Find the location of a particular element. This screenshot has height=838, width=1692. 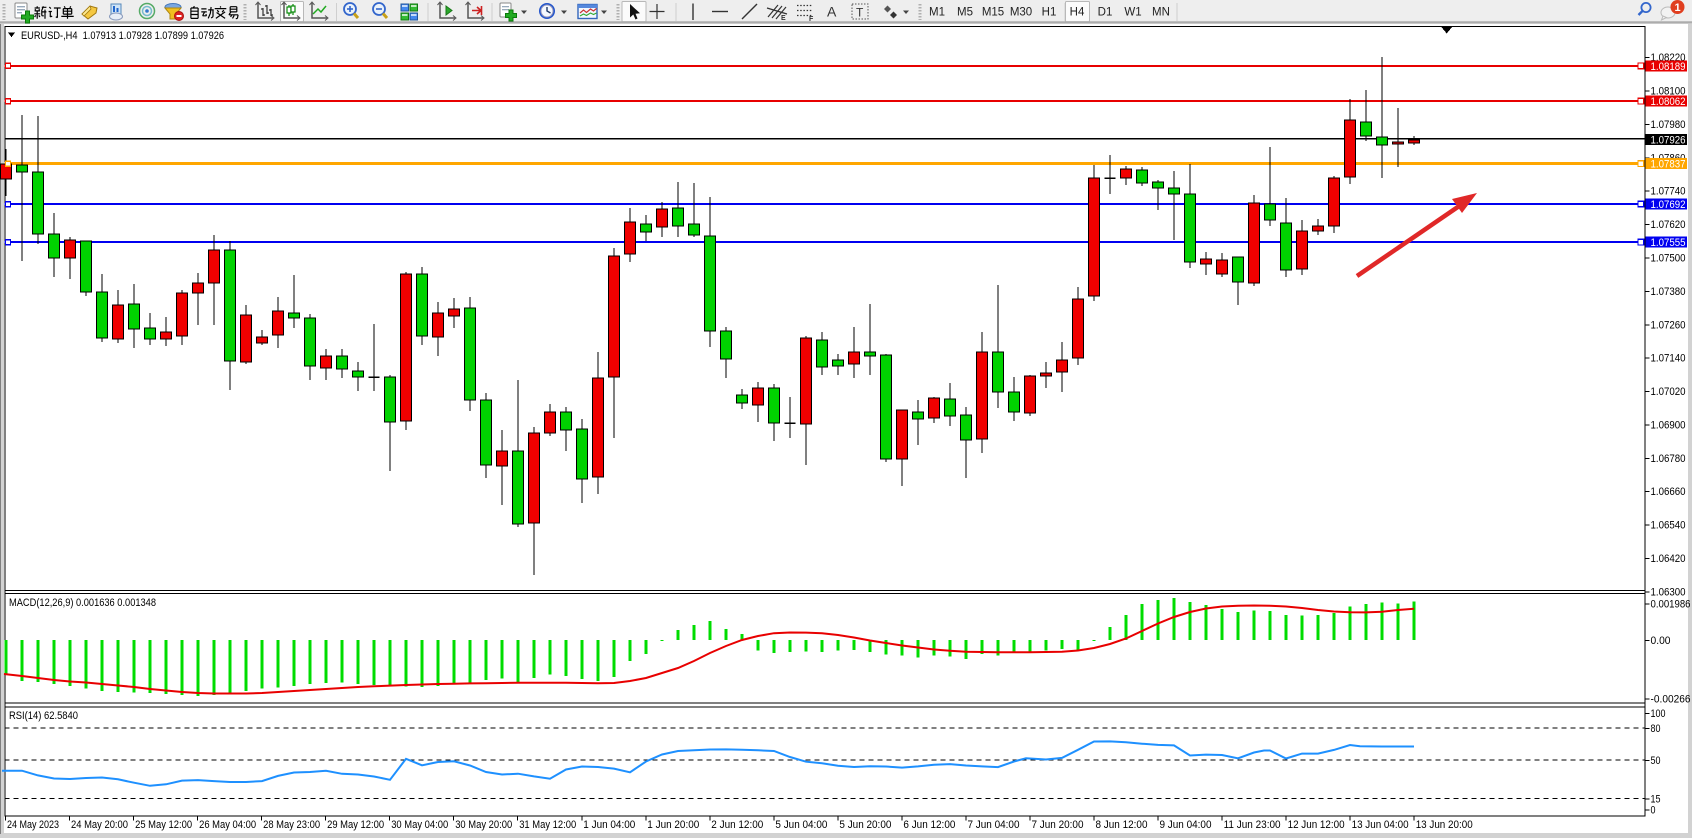

svg-text: 28 May 23:00 is located at coordinates (291, 825).